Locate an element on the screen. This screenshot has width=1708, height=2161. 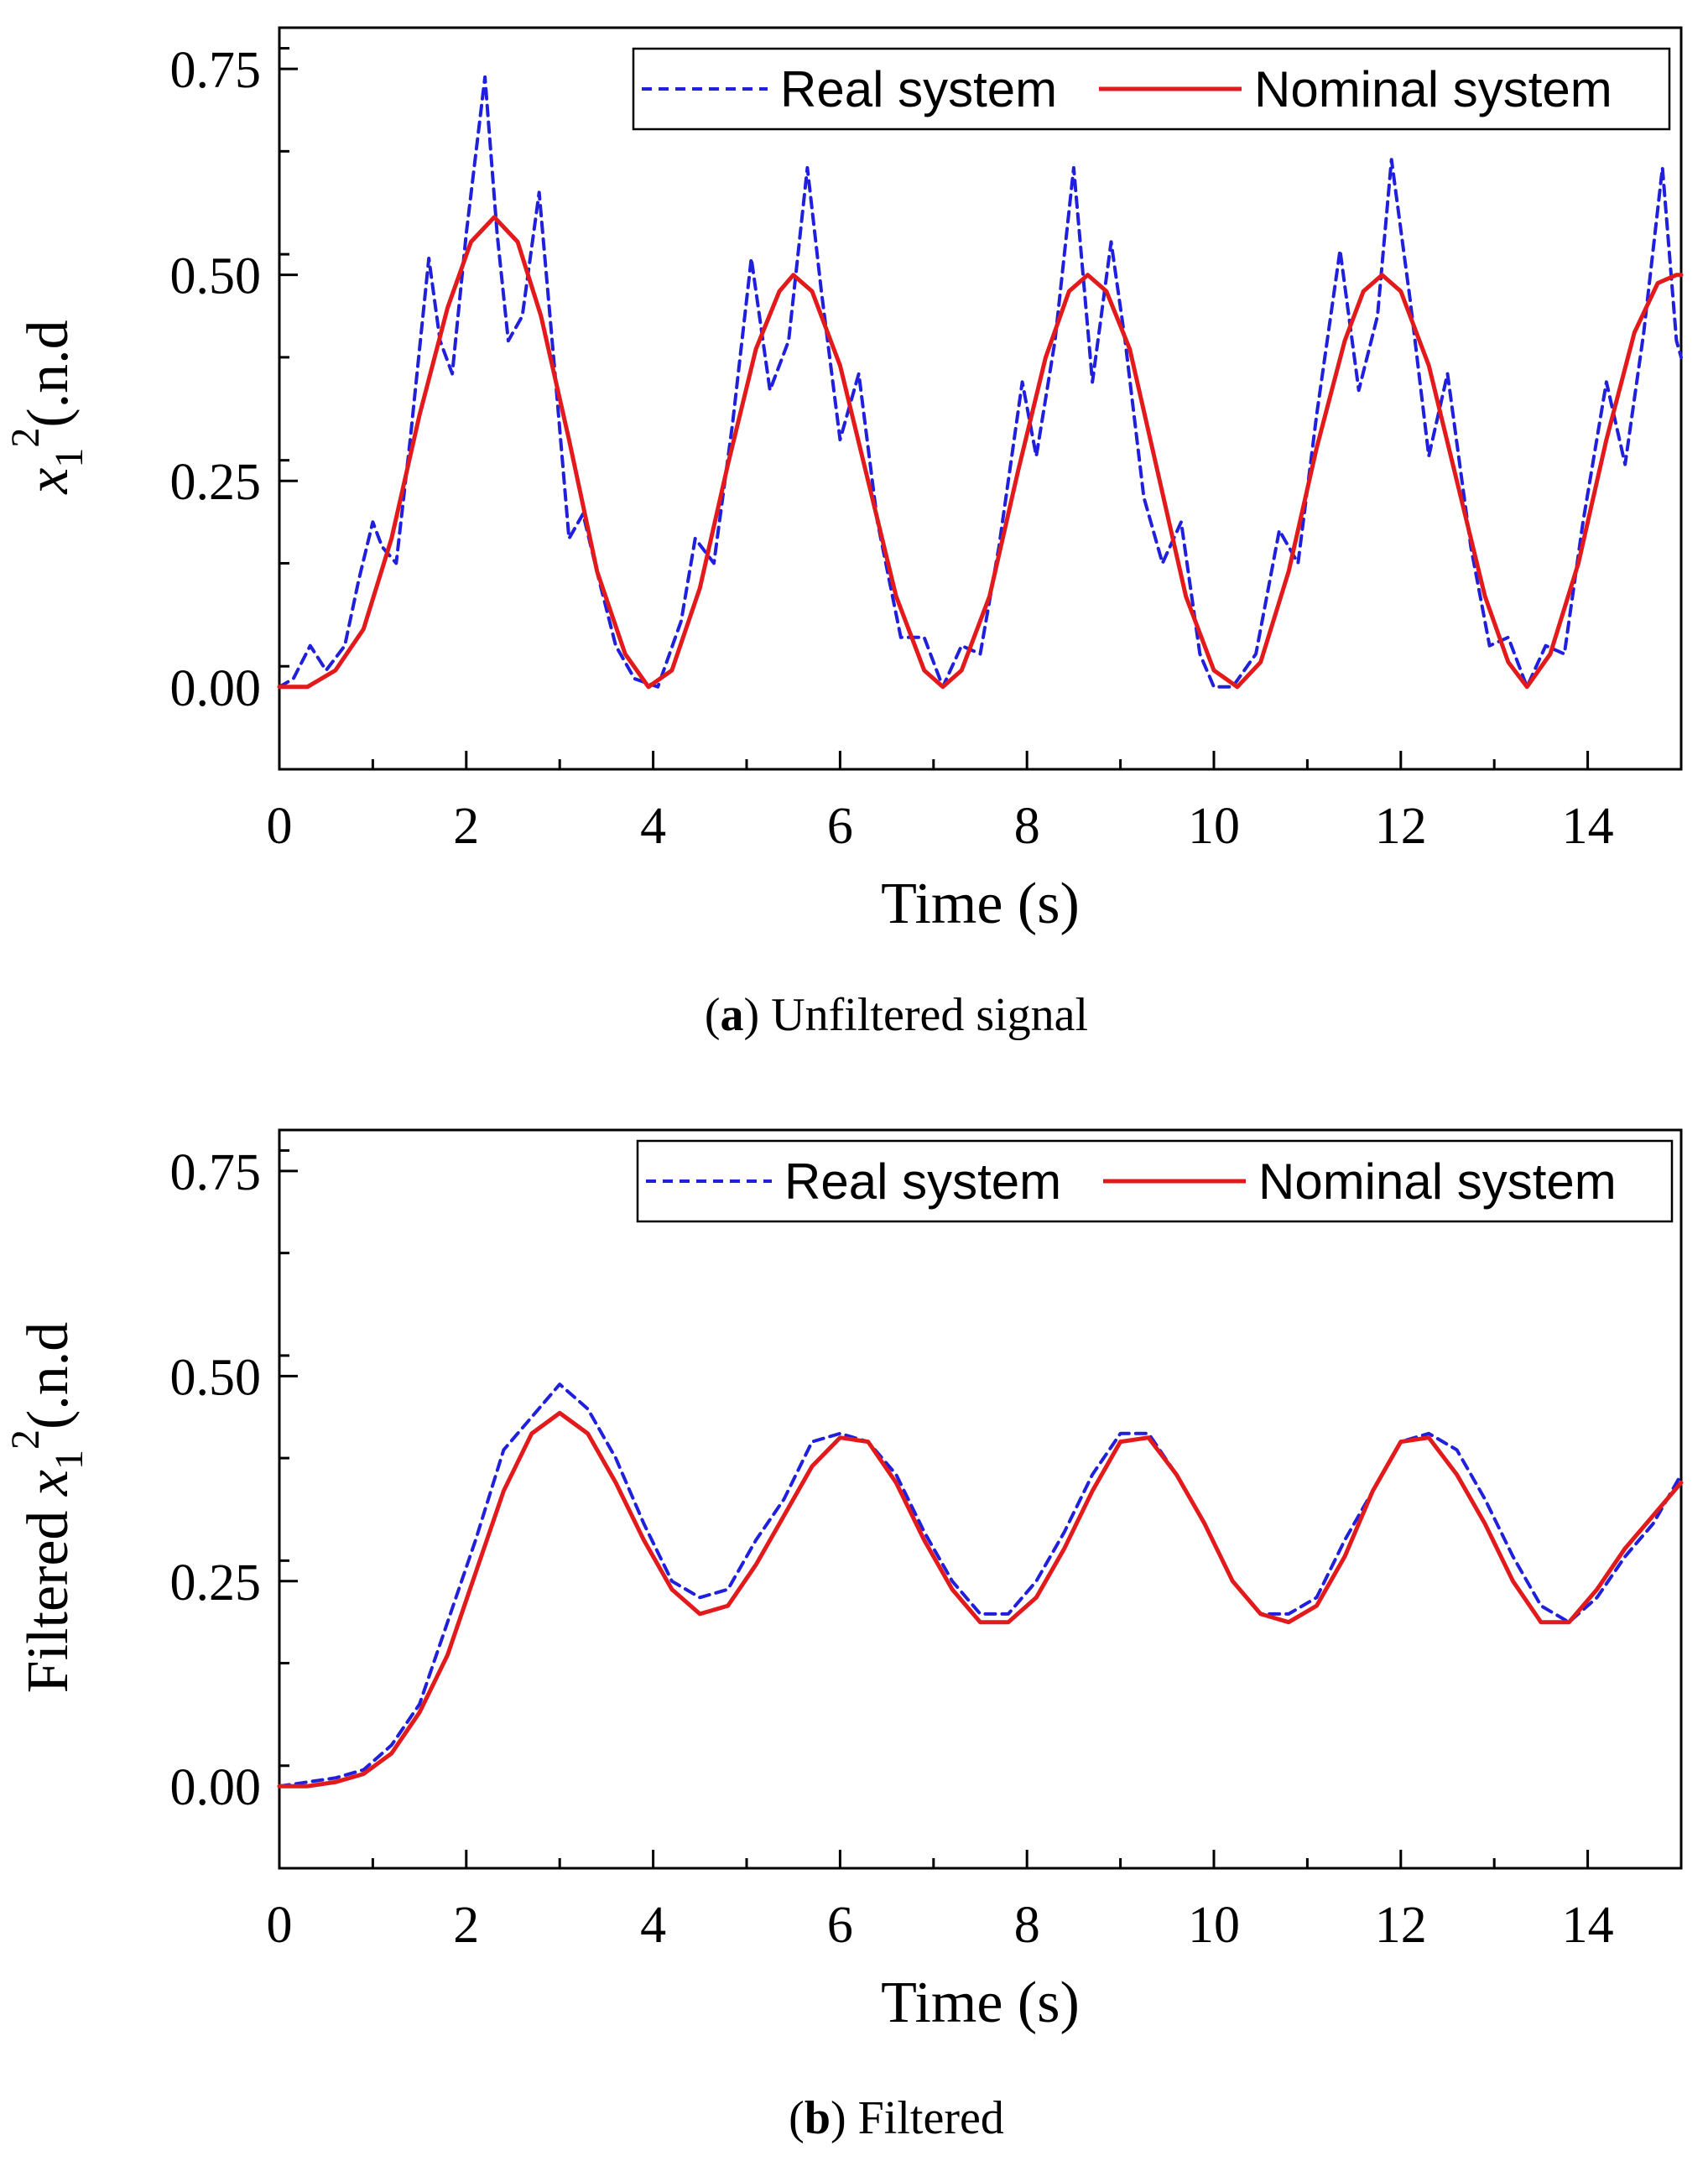
caption-text: Unfiltered signal is located at coordinates (929, 1015).